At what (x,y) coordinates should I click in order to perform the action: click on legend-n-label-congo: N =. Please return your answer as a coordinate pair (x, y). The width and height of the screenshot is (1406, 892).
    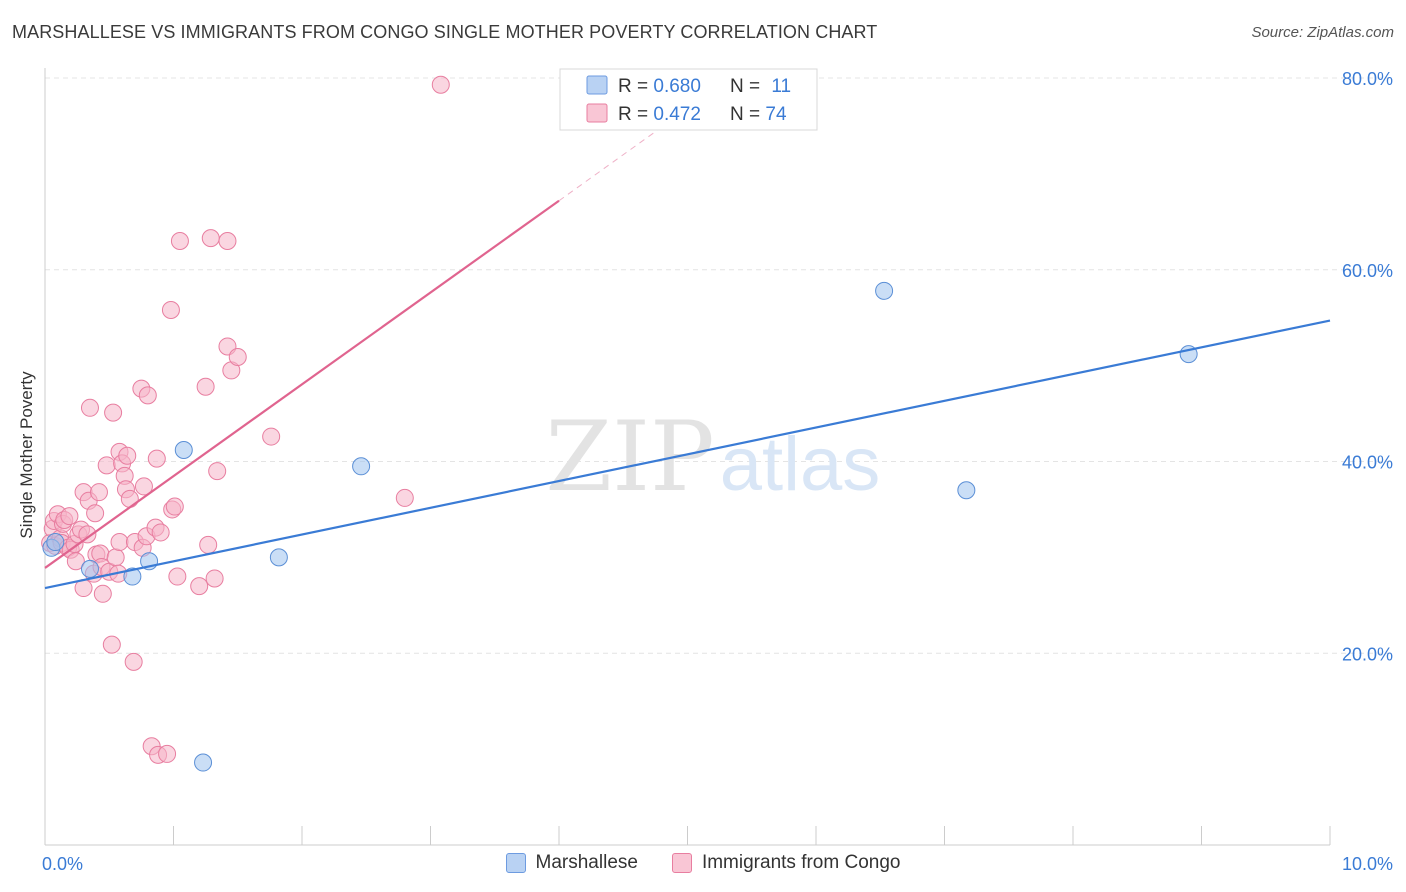
    Looking at the image, I should click on (747, 114).